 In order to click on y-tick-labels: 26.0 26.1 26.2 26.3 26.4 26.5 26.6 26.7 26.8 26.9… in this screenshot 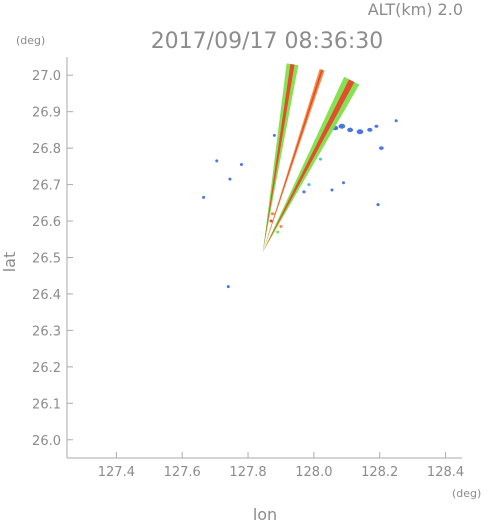, I will do `click(52, 259)`.